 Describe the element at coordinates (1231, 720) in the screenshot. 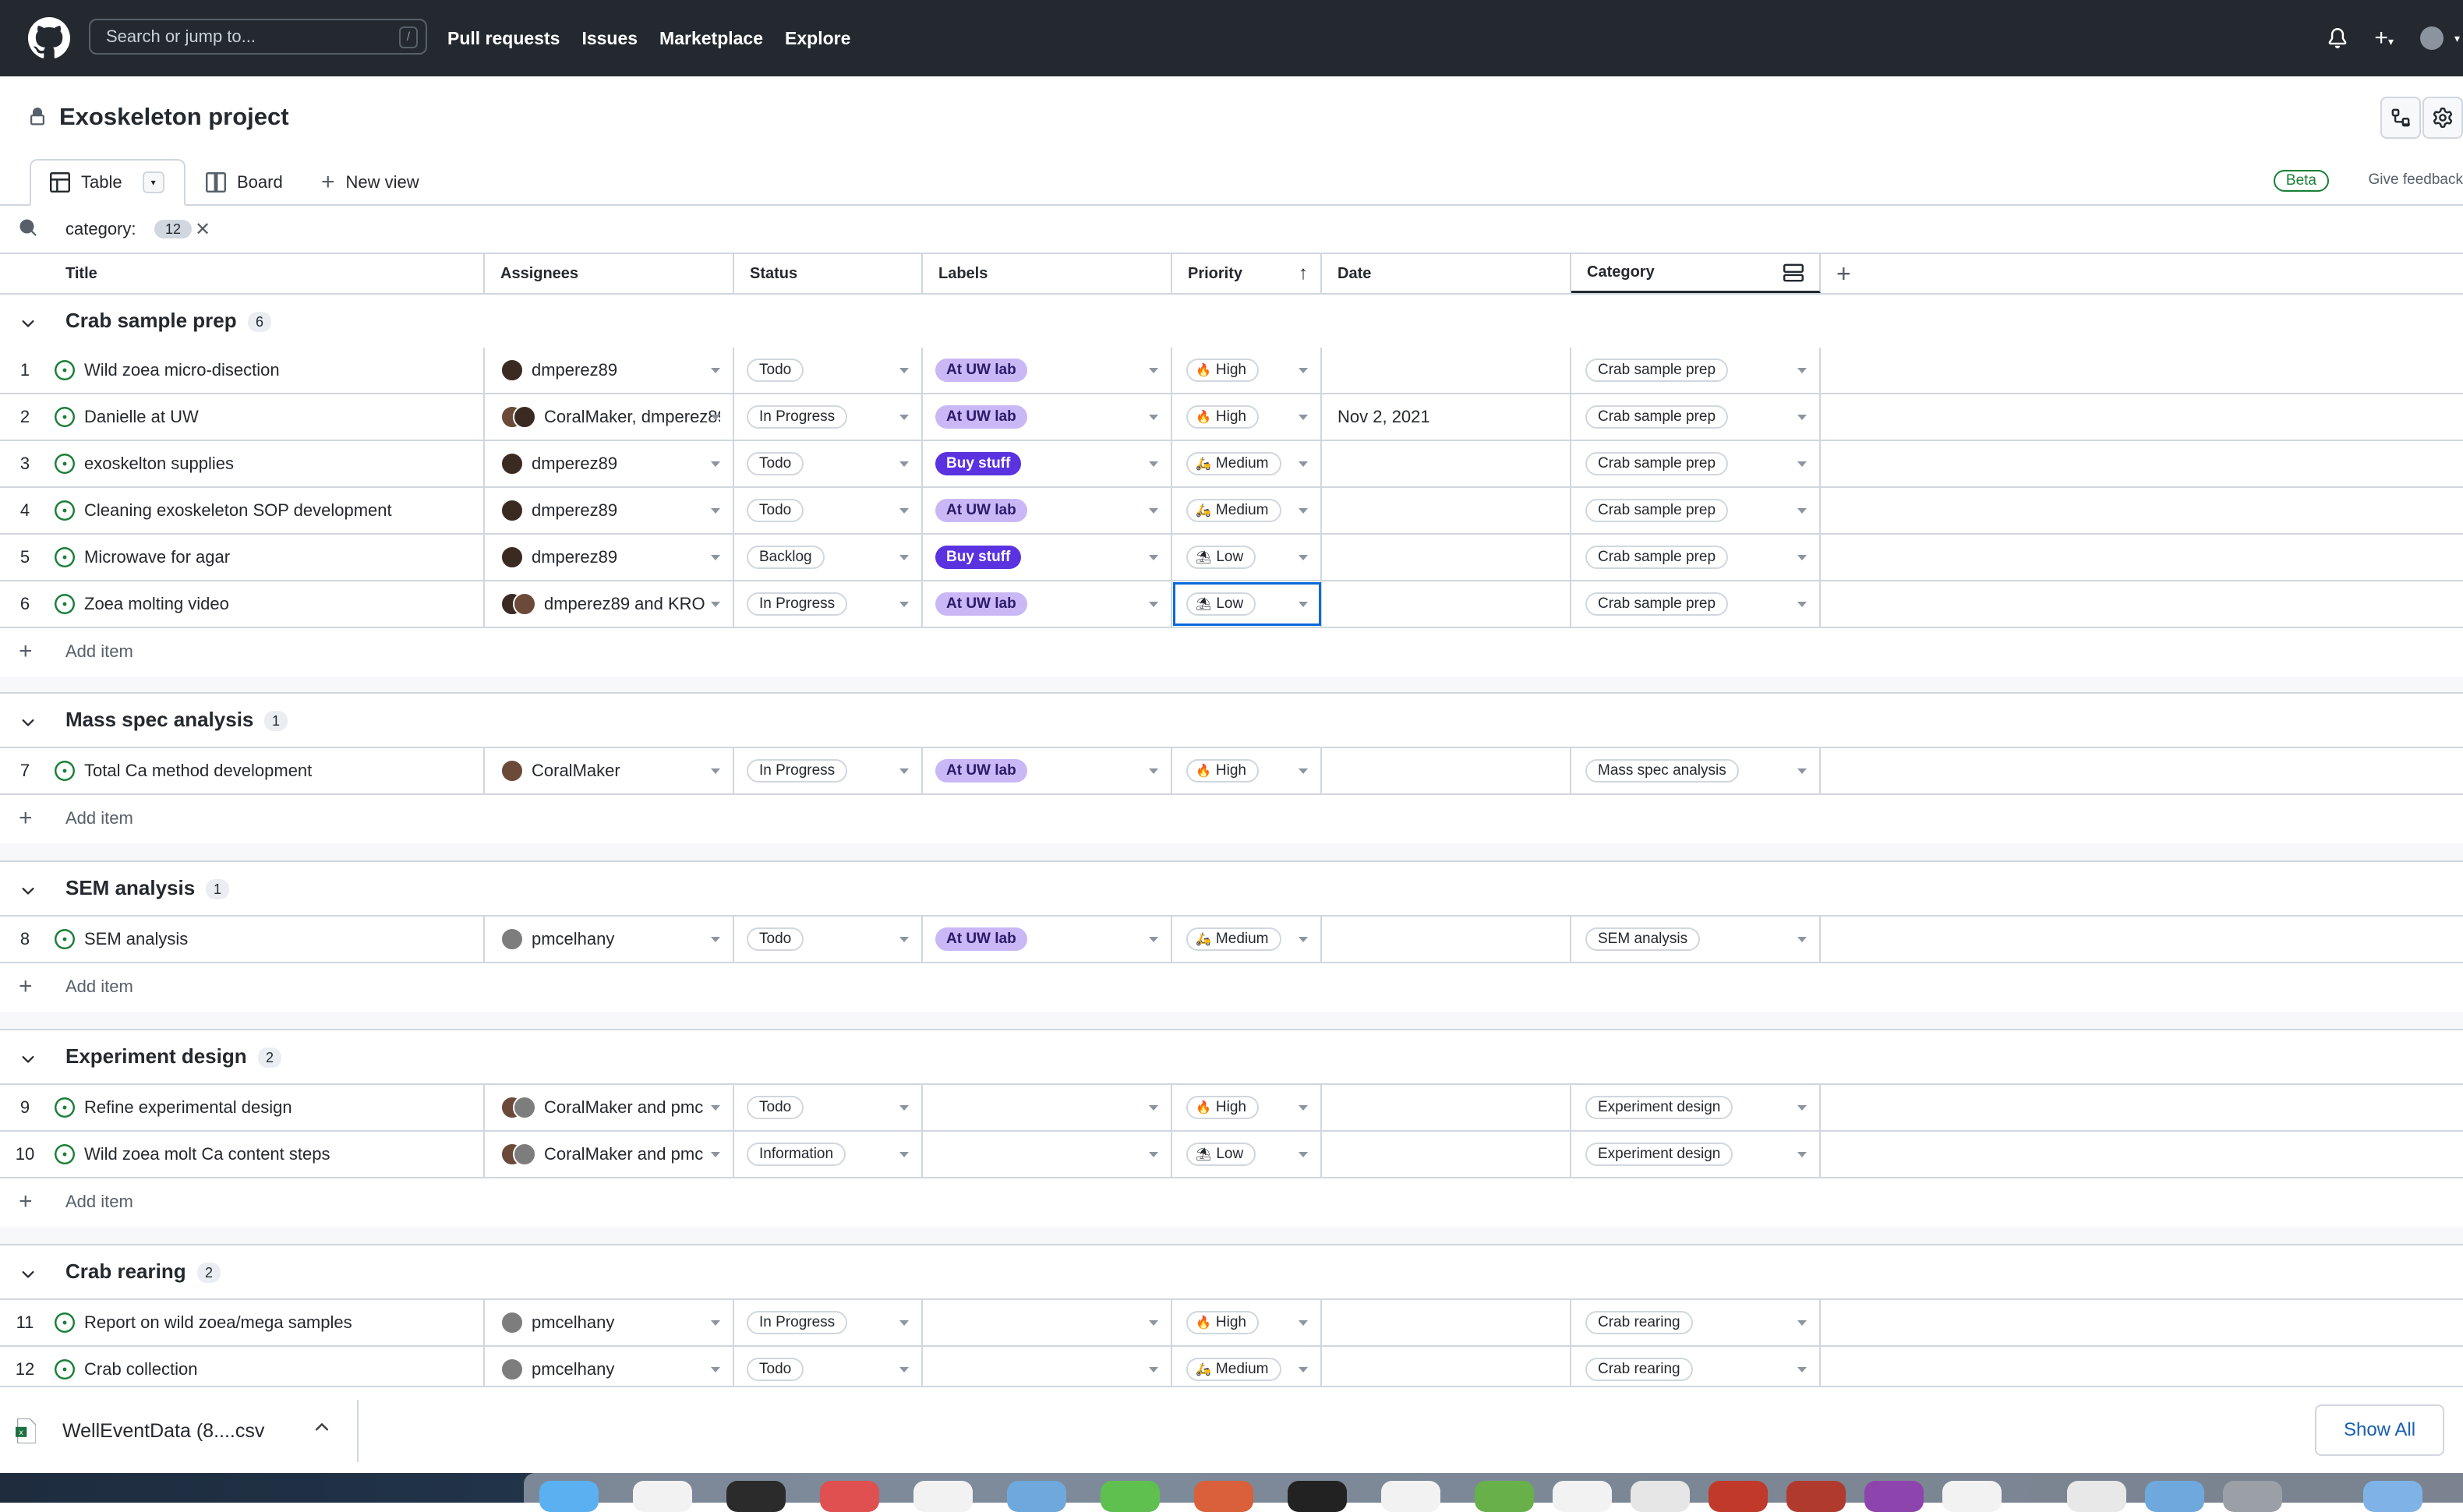

I see `group-header: Mass spec analysis 1` at that location.